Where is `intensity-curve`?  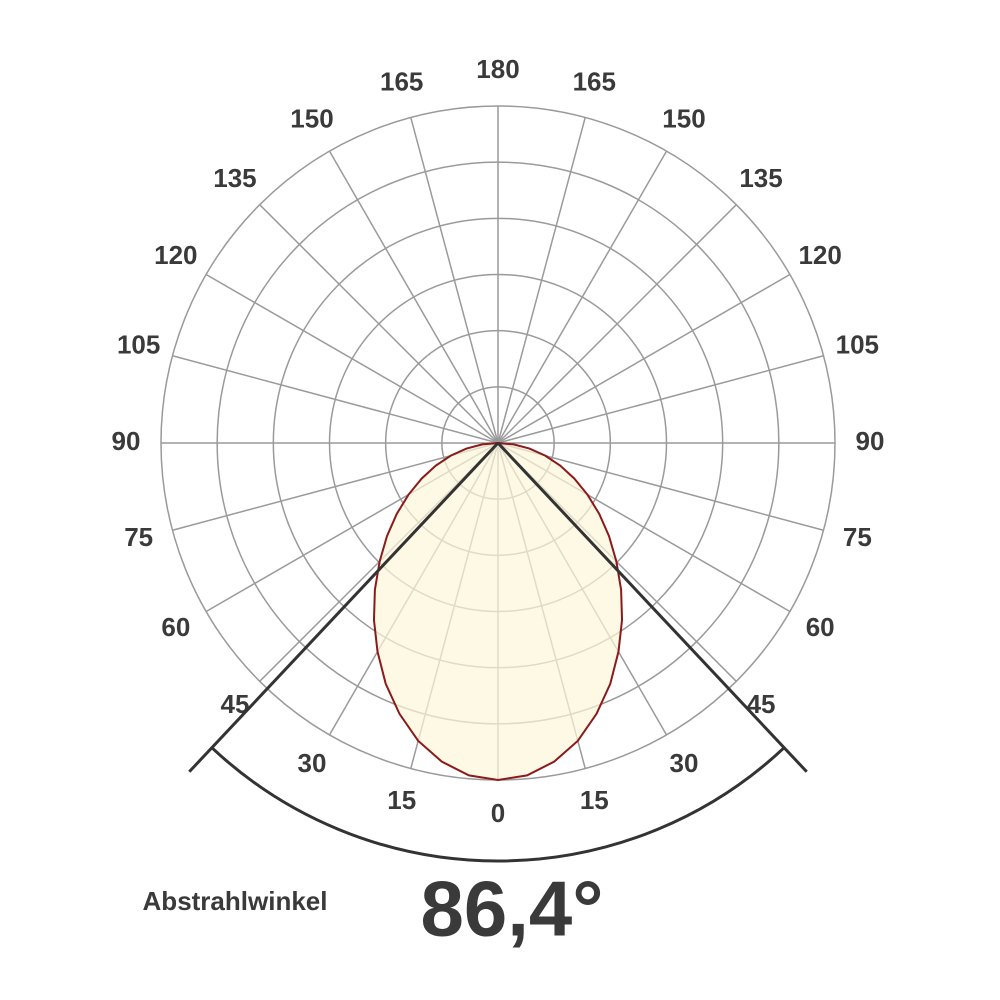 intensity-curve is located at coordinates (498, 611).